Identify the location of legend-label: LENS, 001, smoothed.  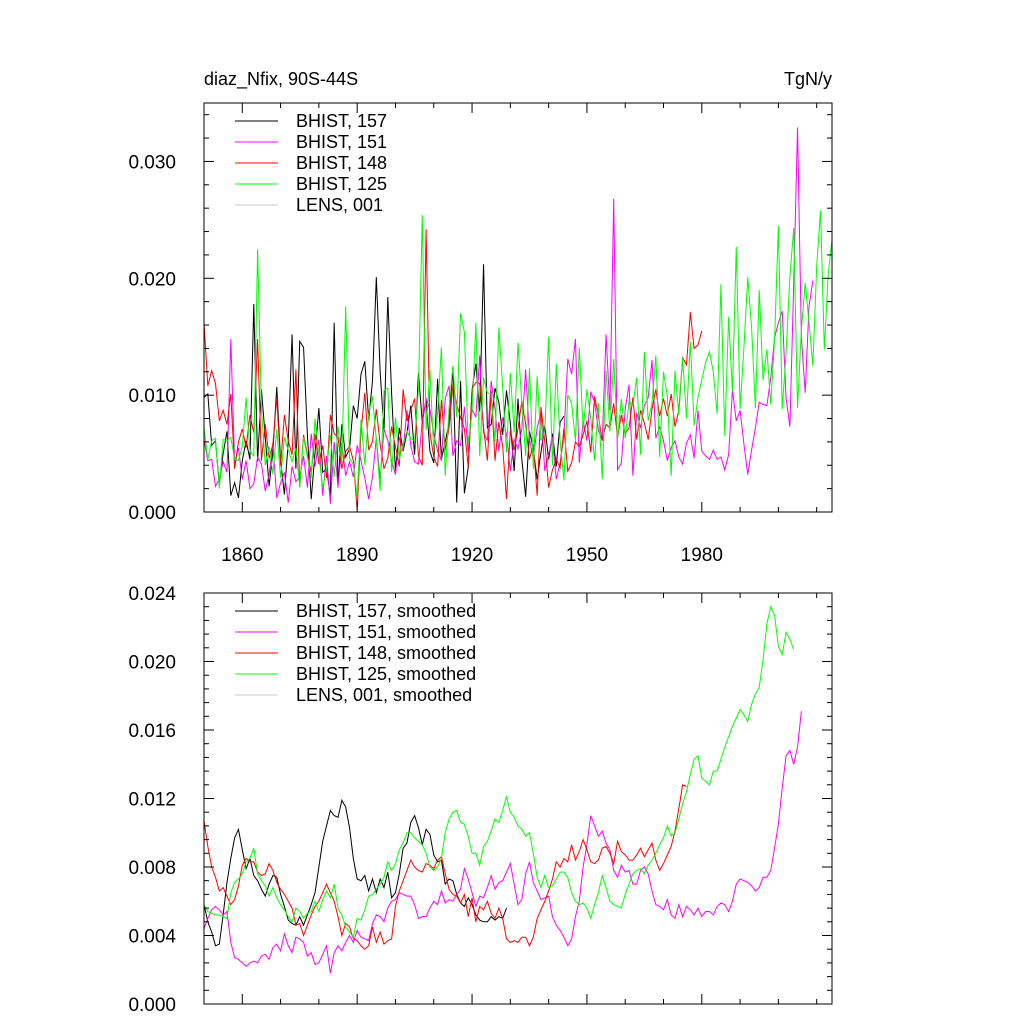
(384, 695).